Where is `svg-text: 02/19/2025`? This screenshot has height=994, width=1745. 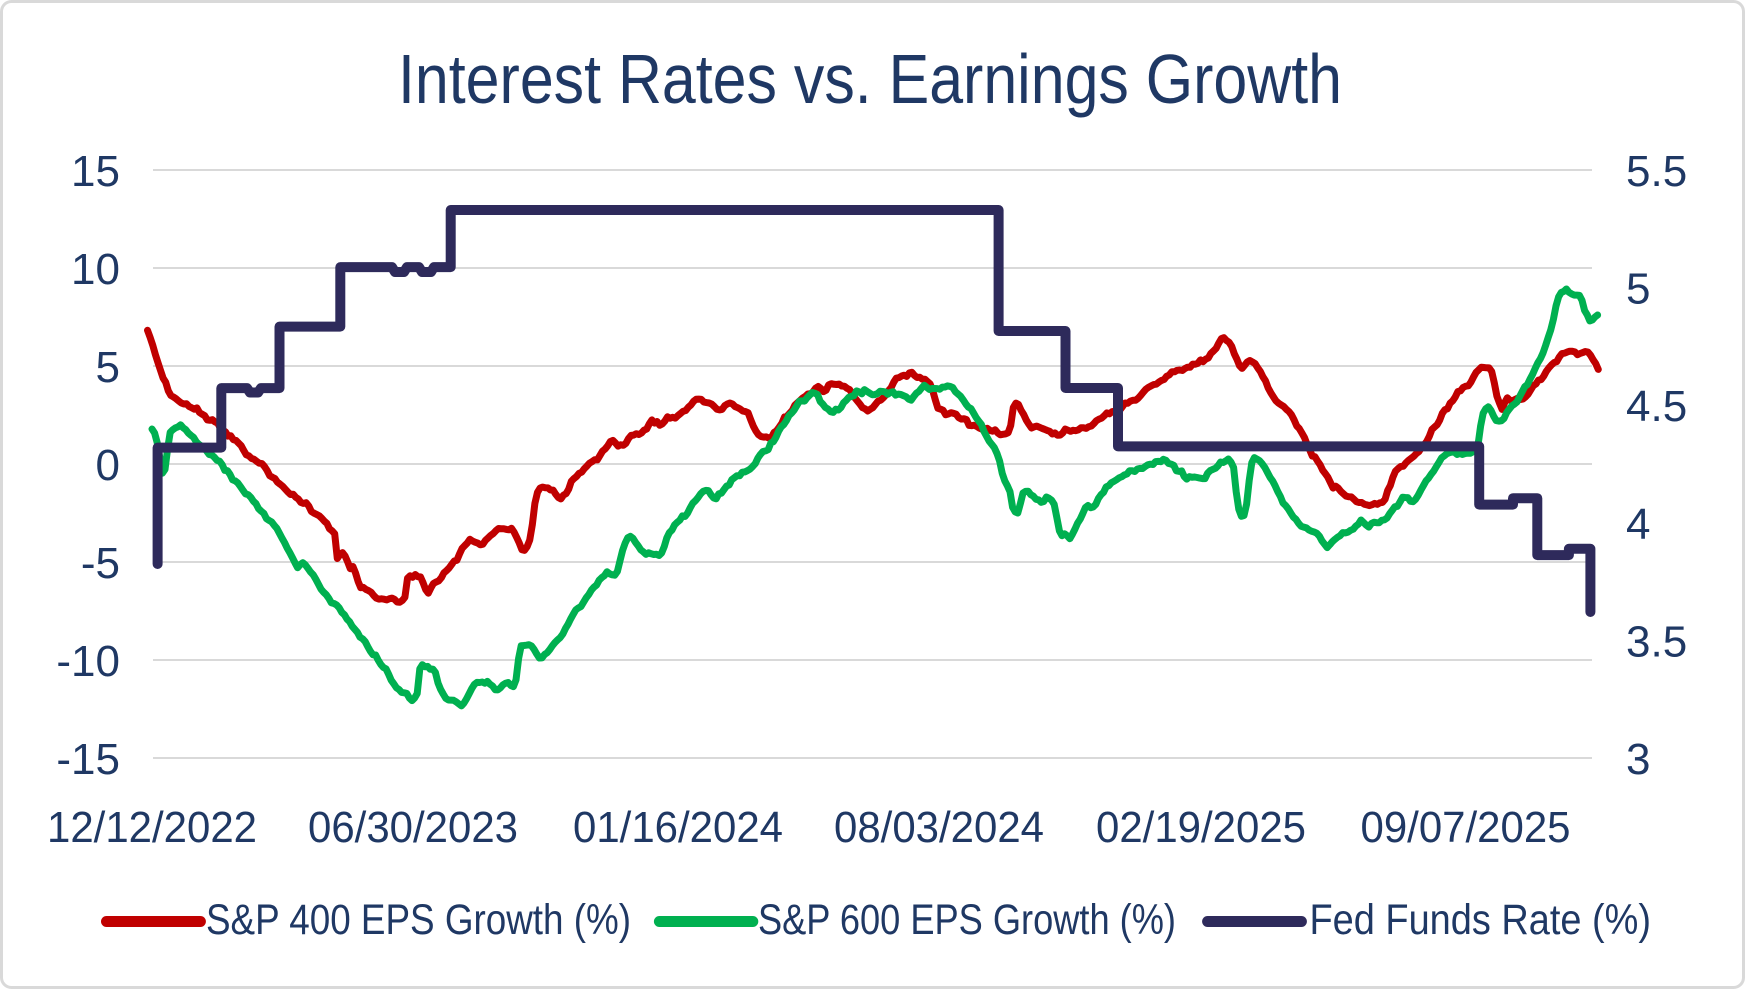
svg-text: 02/19/2025 is located at coordinates (1201, 827).